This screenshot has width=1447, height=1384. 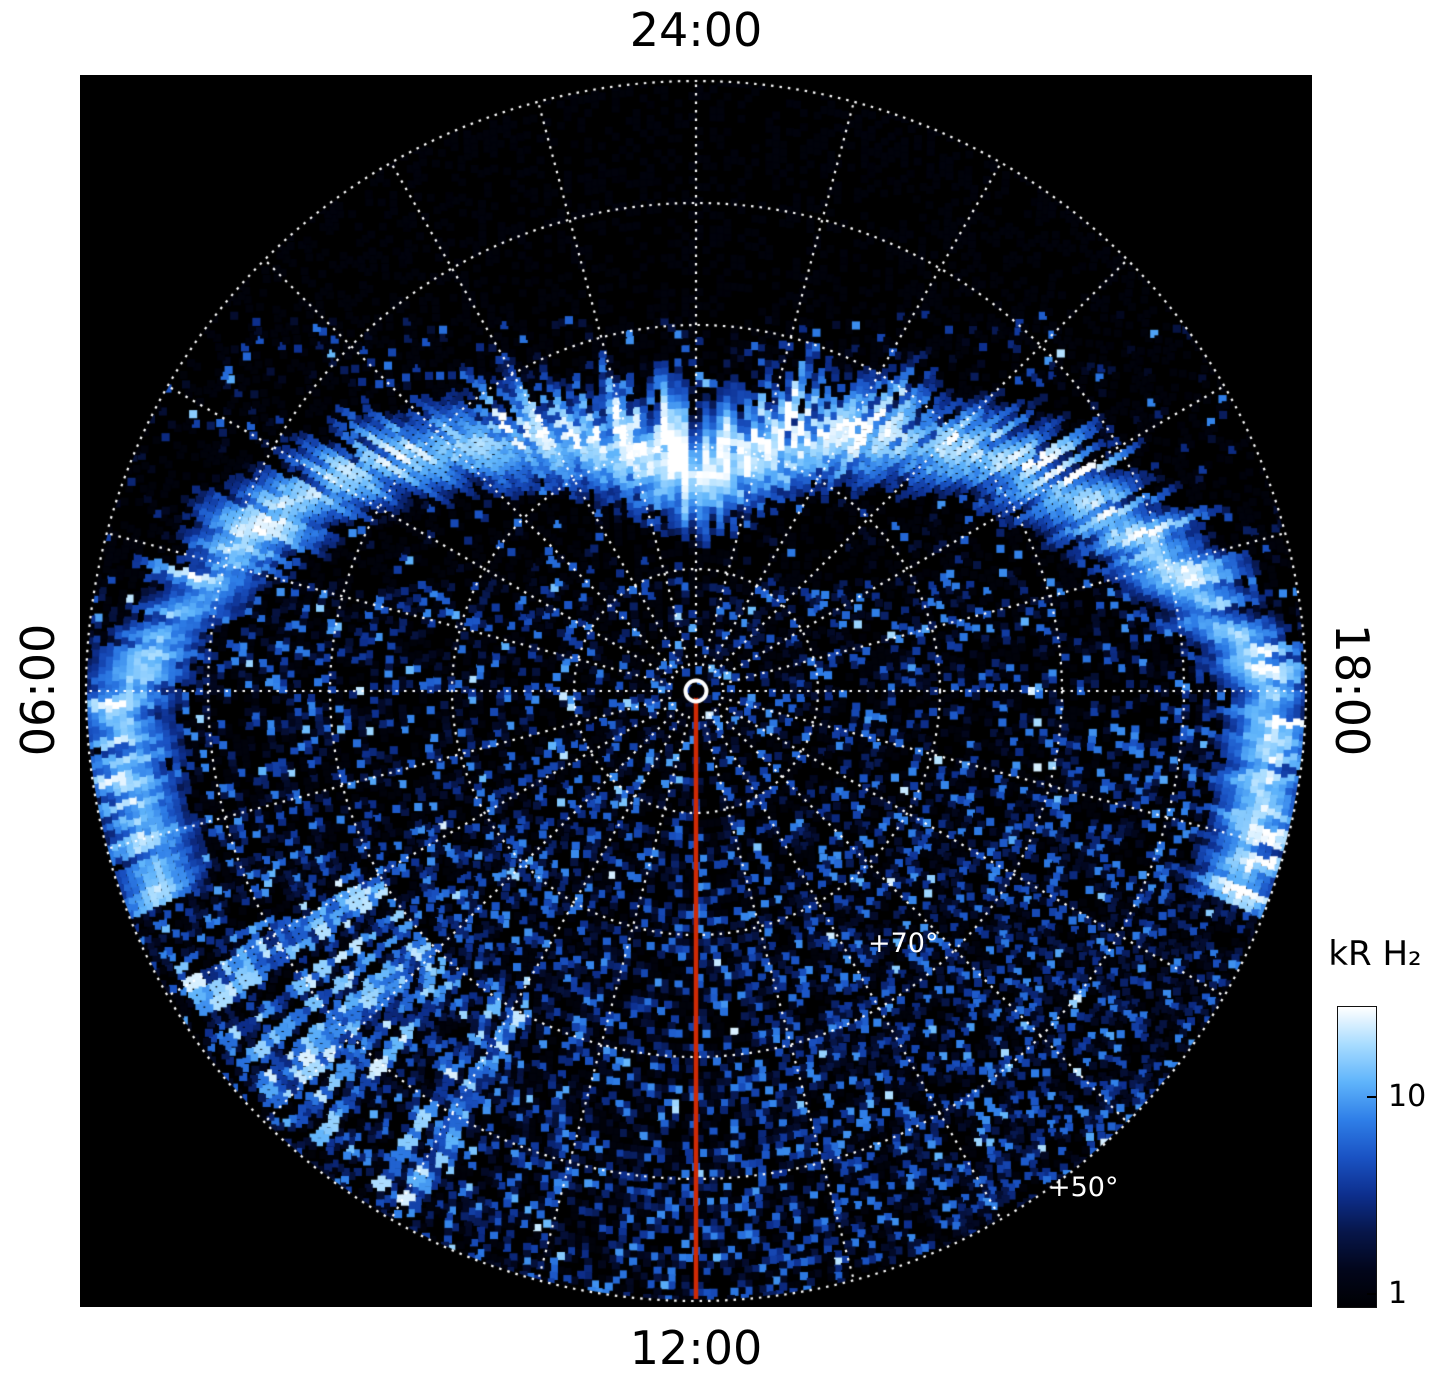 What do you see at coordinates (1083, 1187) in the screenshot?
I see `latitude-ring-label-50: +50°` at bounding box center [1083, 1187].